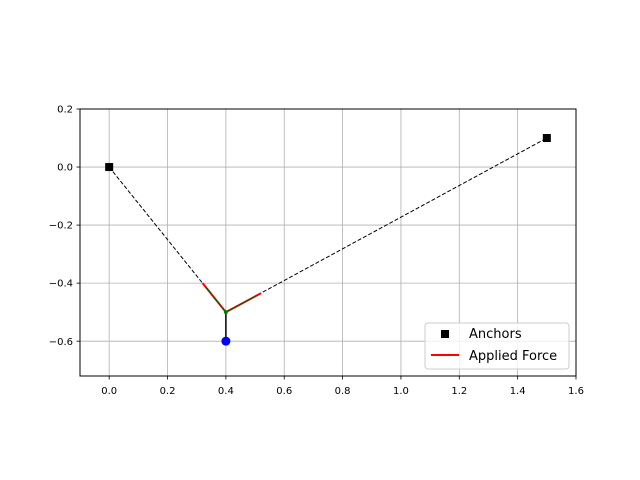  Describe the element at coordinates (445, 334) in the screenshot. I see `legend-anchor-marker` at that location.